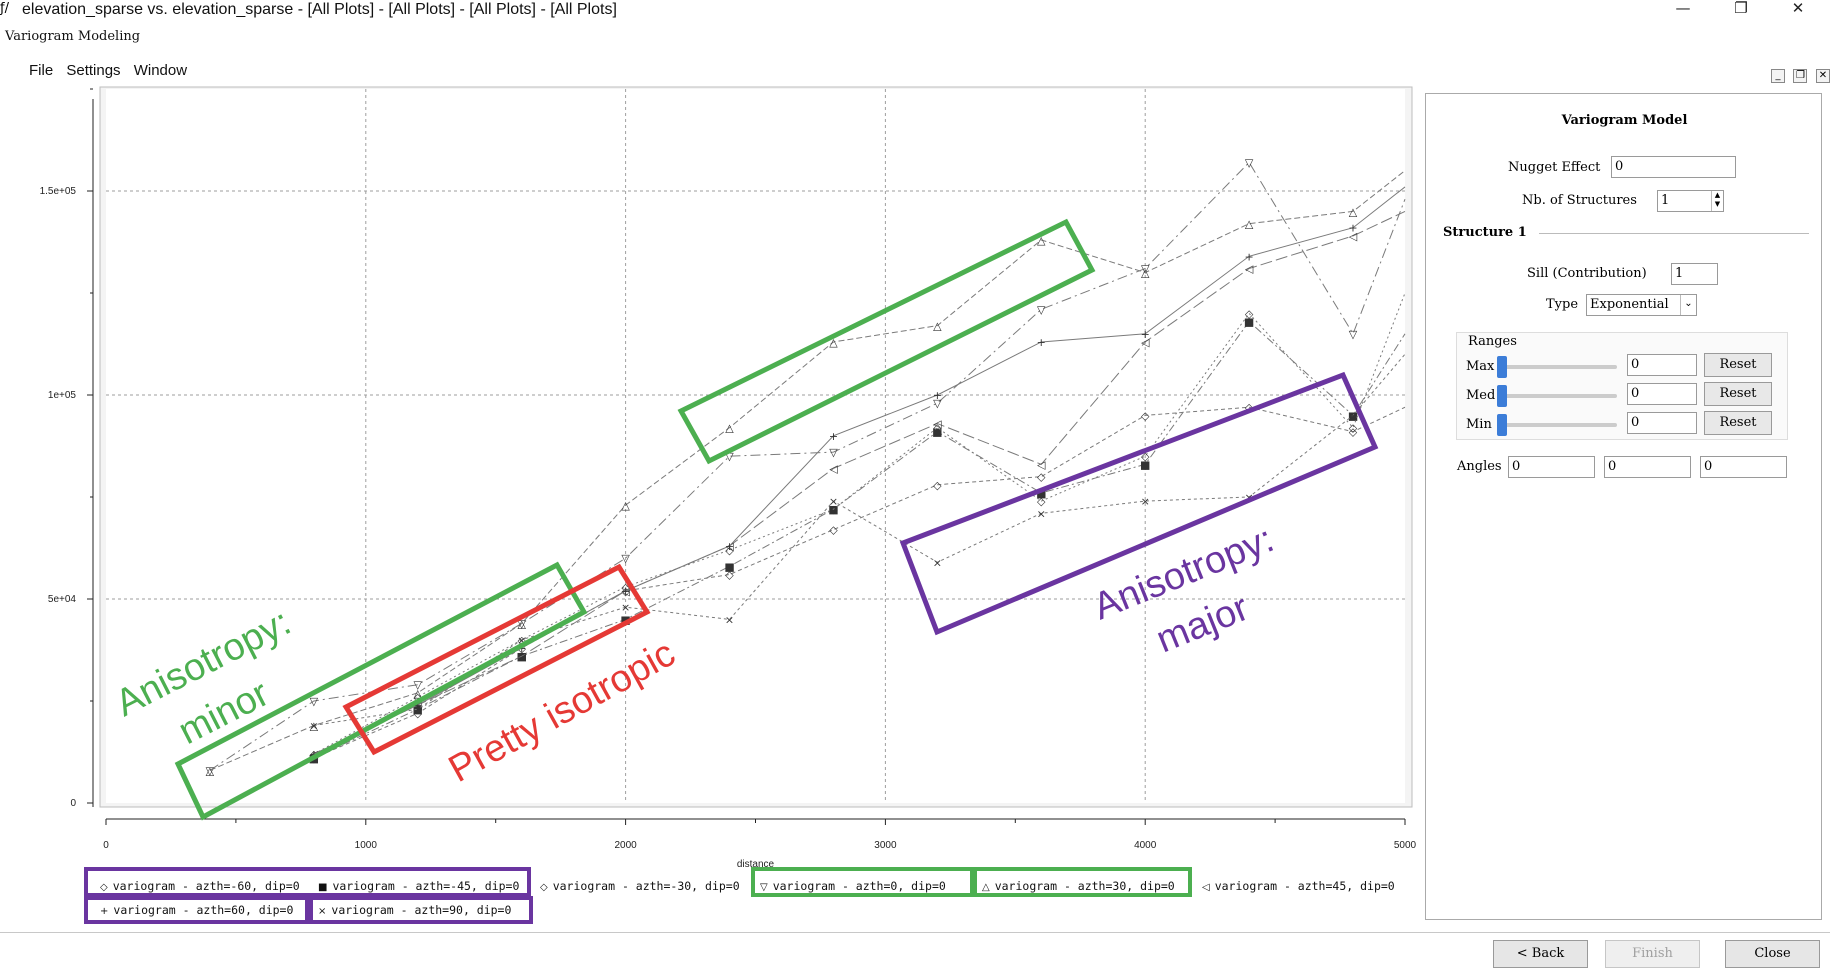  I want to click on range-med-slider-handle, so click(1502, 396).